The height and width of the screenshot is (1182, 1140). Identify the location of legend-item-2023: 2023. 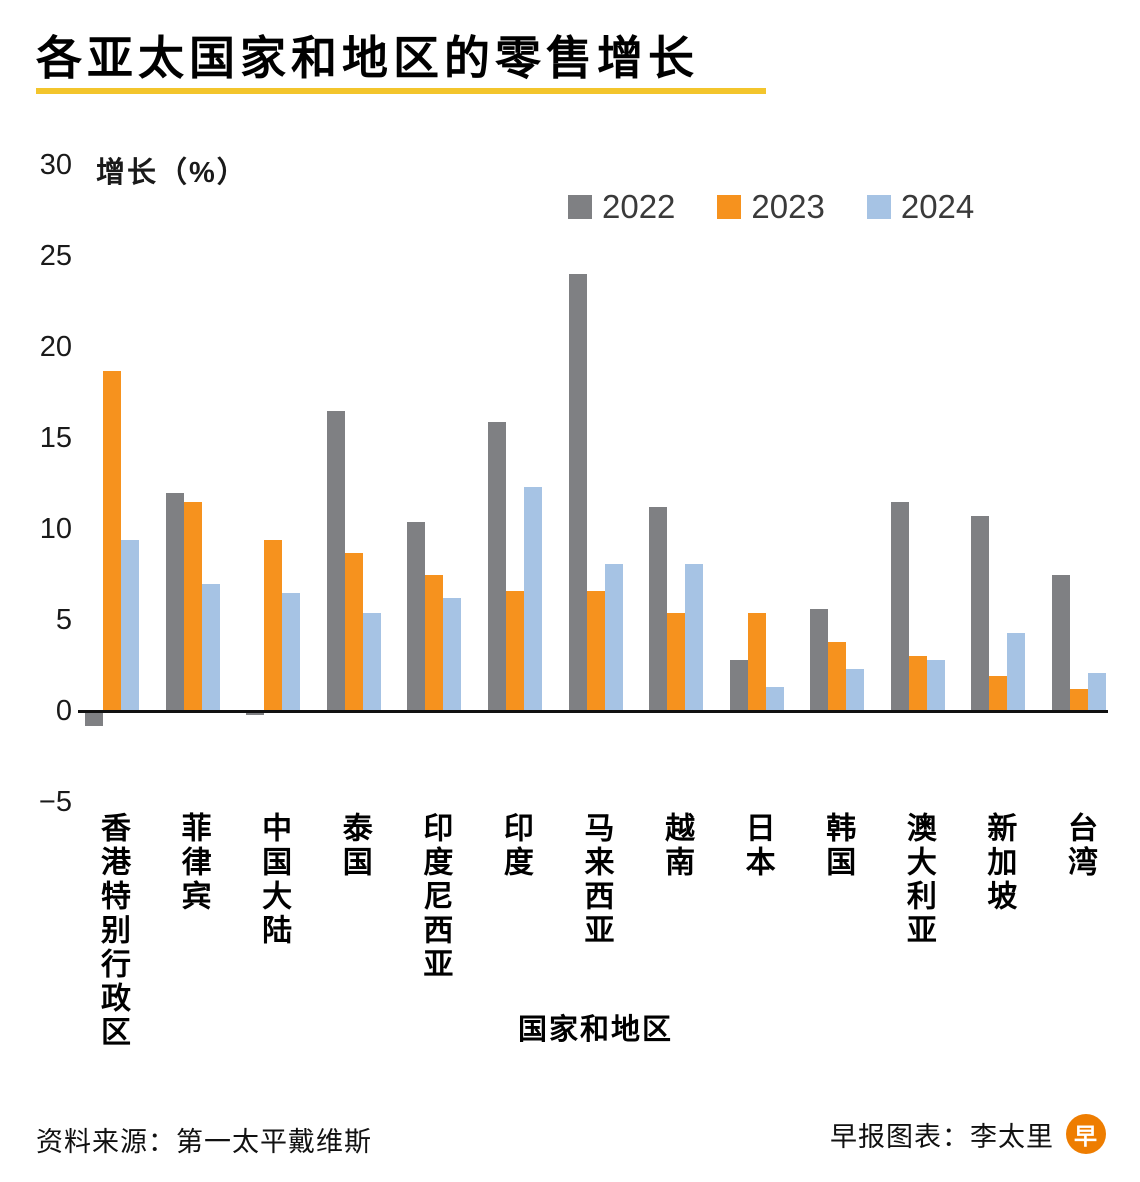
(771, 207).